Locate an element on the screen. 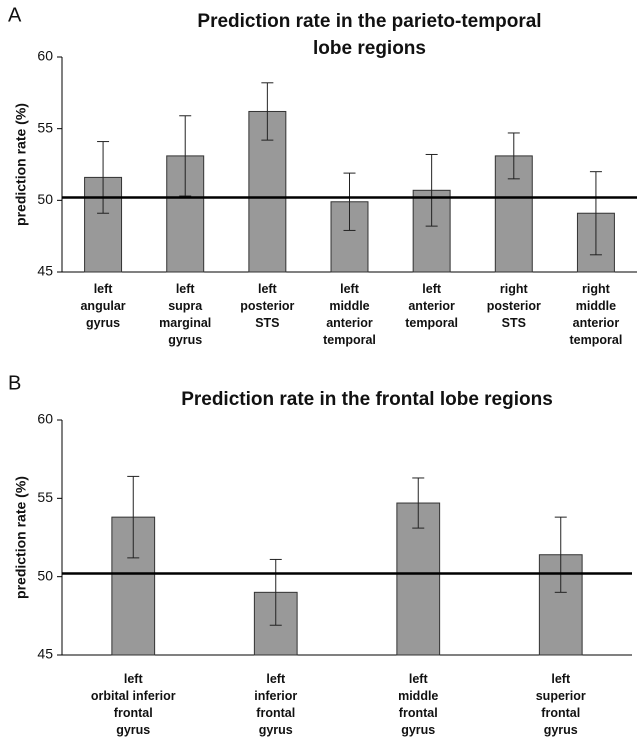 The width and height of the screenshot is (639, 746). x-tick-label: left inferior frontal gyrus is located at coordinates (275, 704).